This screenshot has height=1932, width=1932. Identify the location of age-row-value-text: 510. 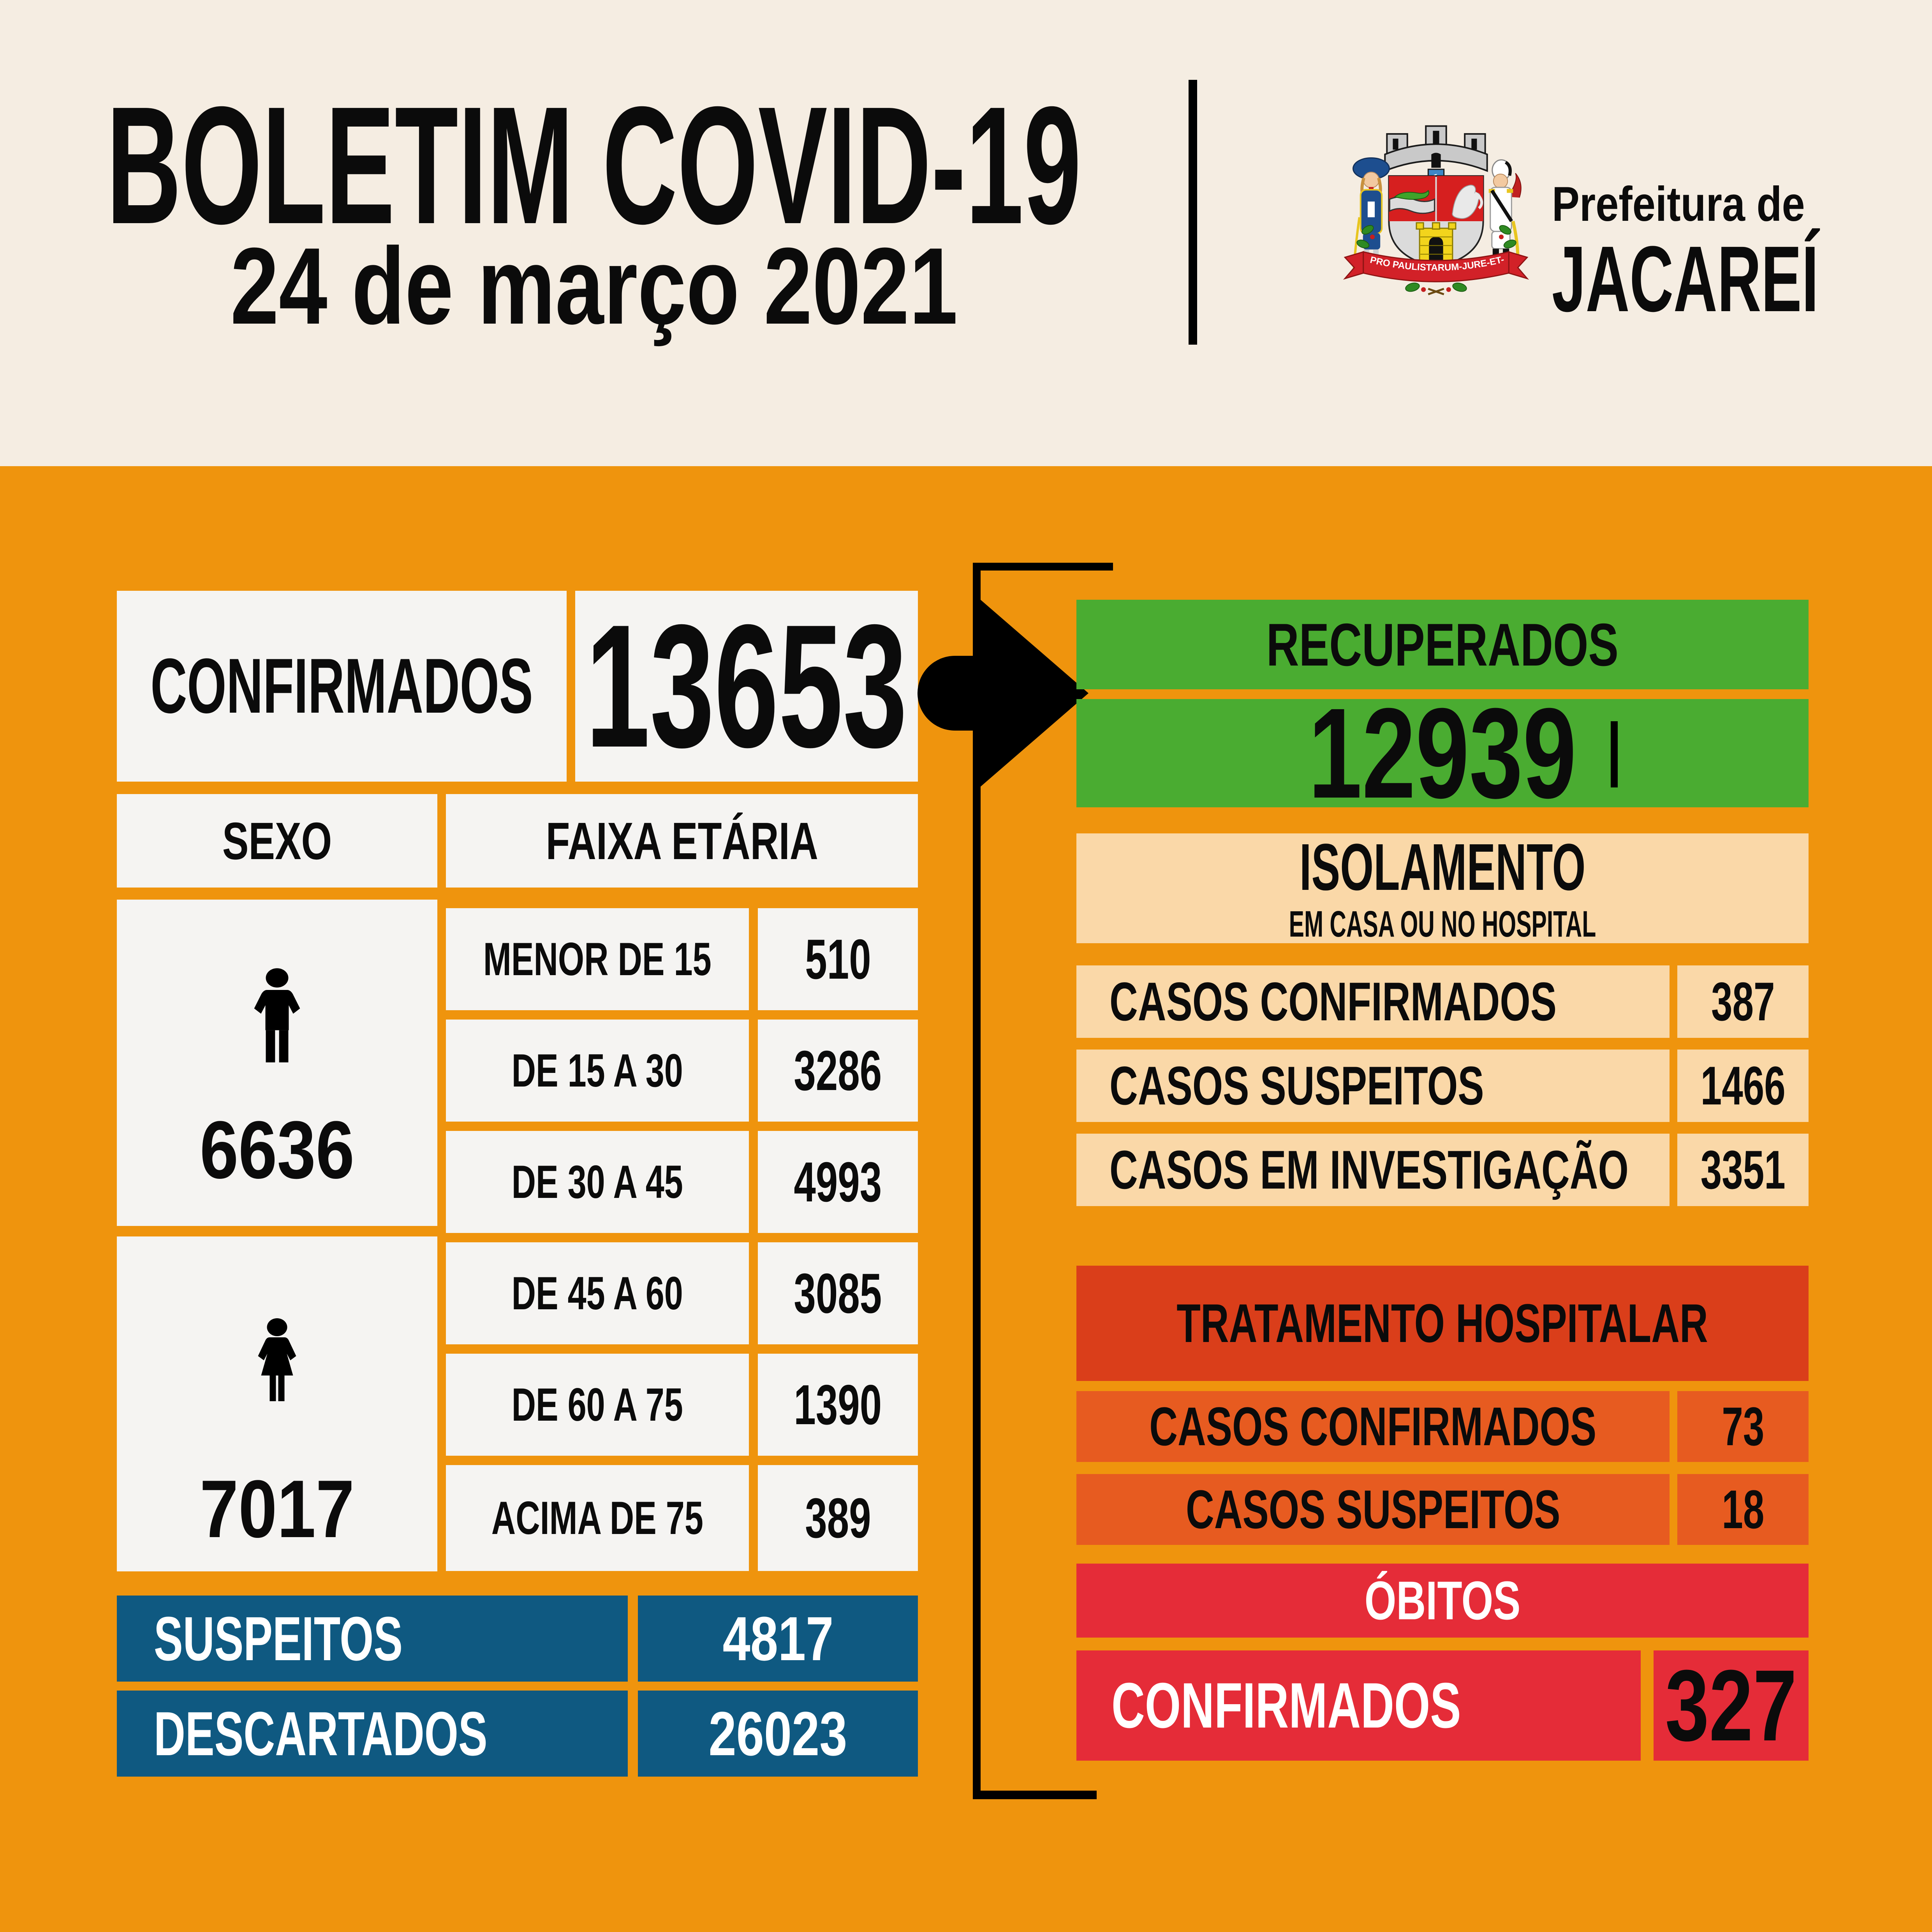
(838, 959).